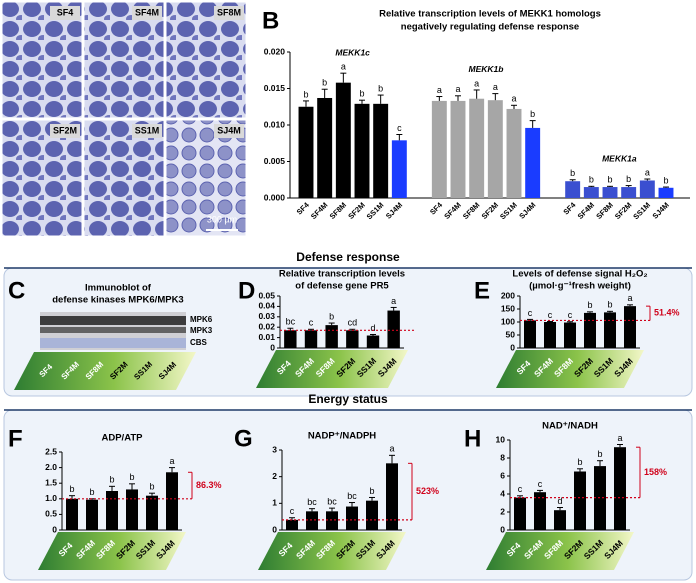 The width and height of the screenshot is (696, 583). I want to click on scale-bar-label: 300 µm, so click(222, 219).